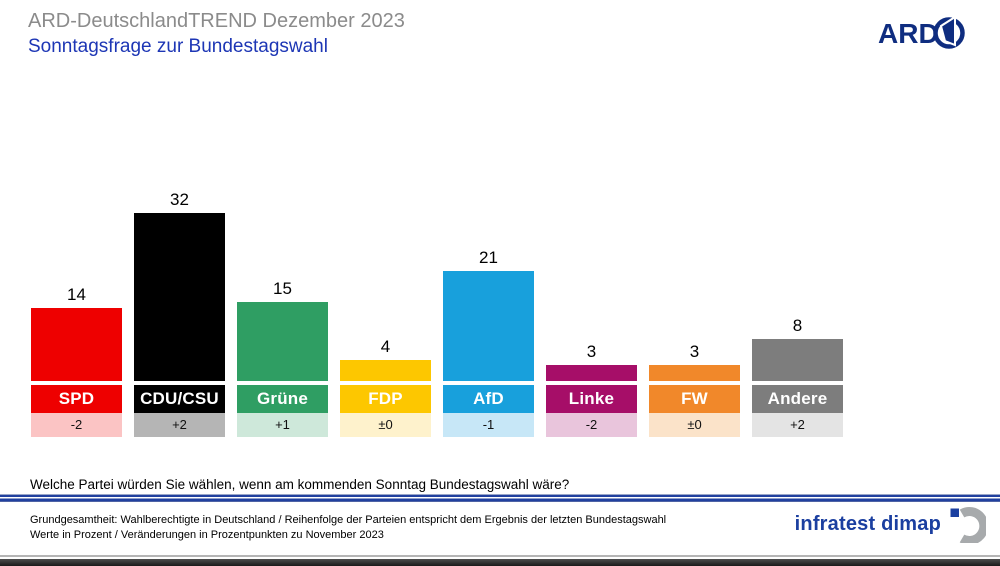 This screenshot has height=566, width=1000. I want to click on bar-value-spd: 14, so click(76, 294).